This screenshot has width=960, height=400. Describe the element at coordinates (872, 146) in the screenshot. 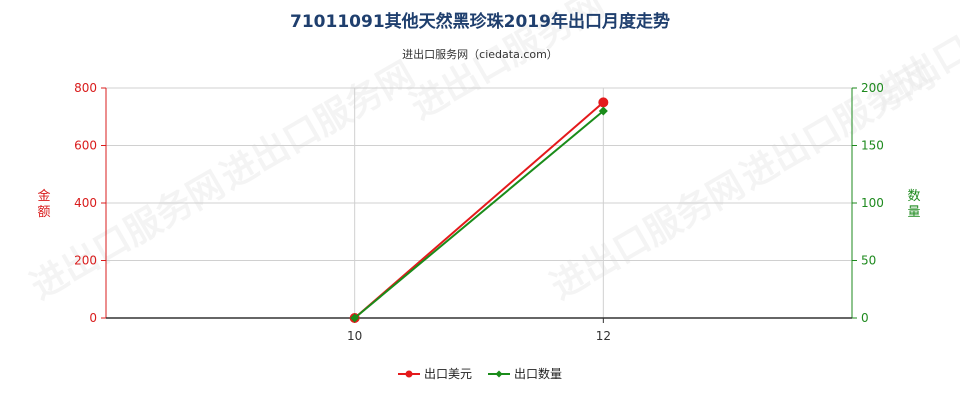

I see `right-tick-label: 150` at that location.